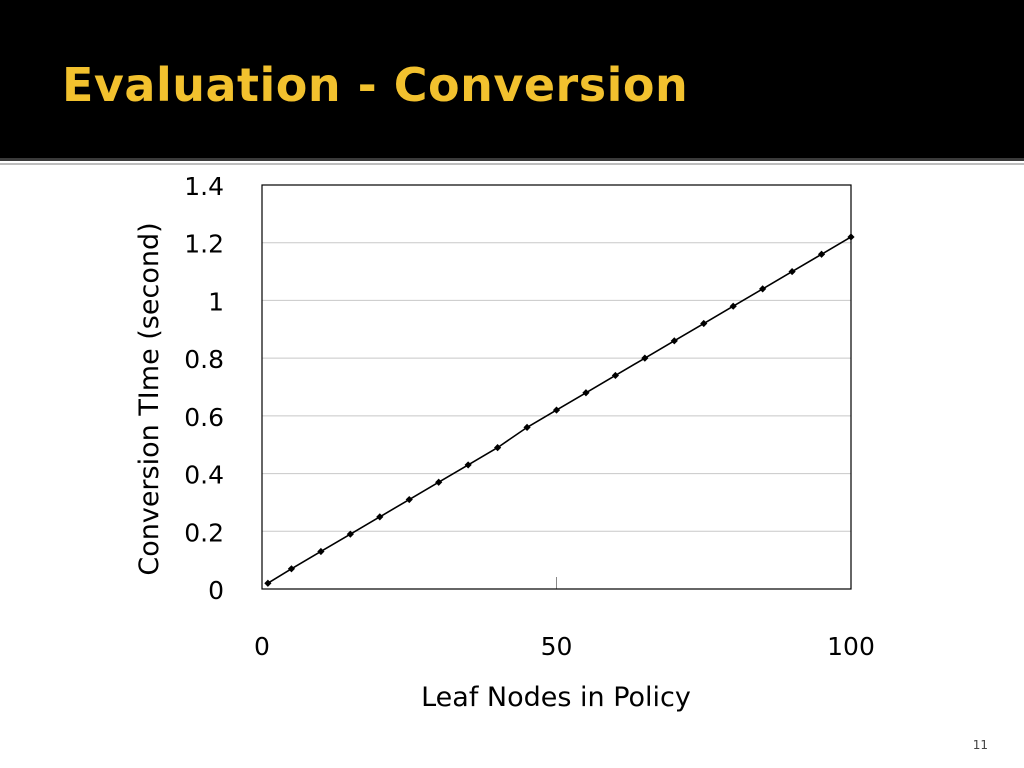  Describe the element at coordinates (149, 398) in the screenshot. I see `y-axis-label: Conversion TIme (second)` at that location.